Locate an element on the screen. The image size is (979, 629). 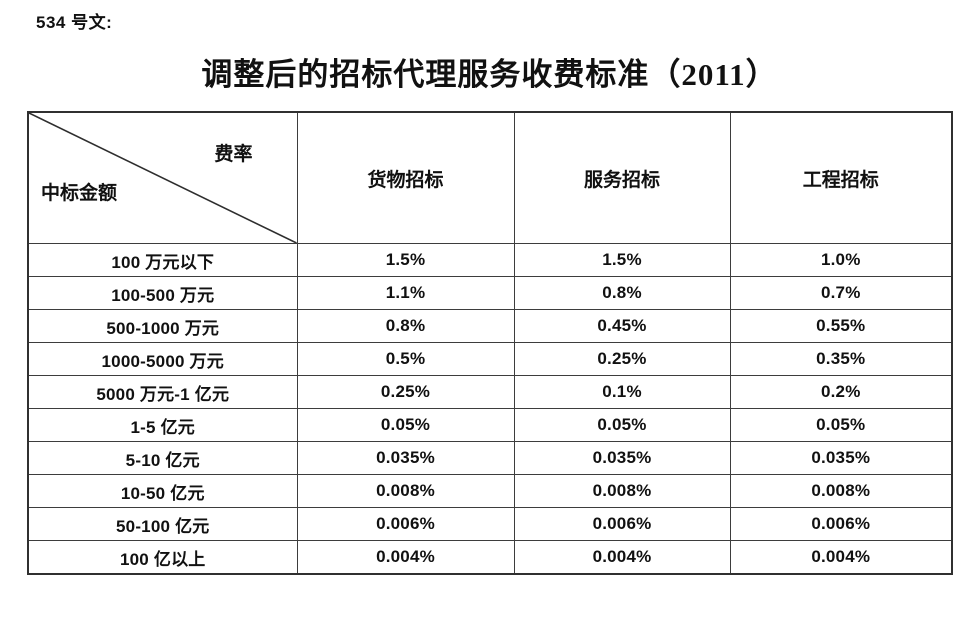
column-header-engineering-bidding: 工程招标 is located at coordinates (841, 177).